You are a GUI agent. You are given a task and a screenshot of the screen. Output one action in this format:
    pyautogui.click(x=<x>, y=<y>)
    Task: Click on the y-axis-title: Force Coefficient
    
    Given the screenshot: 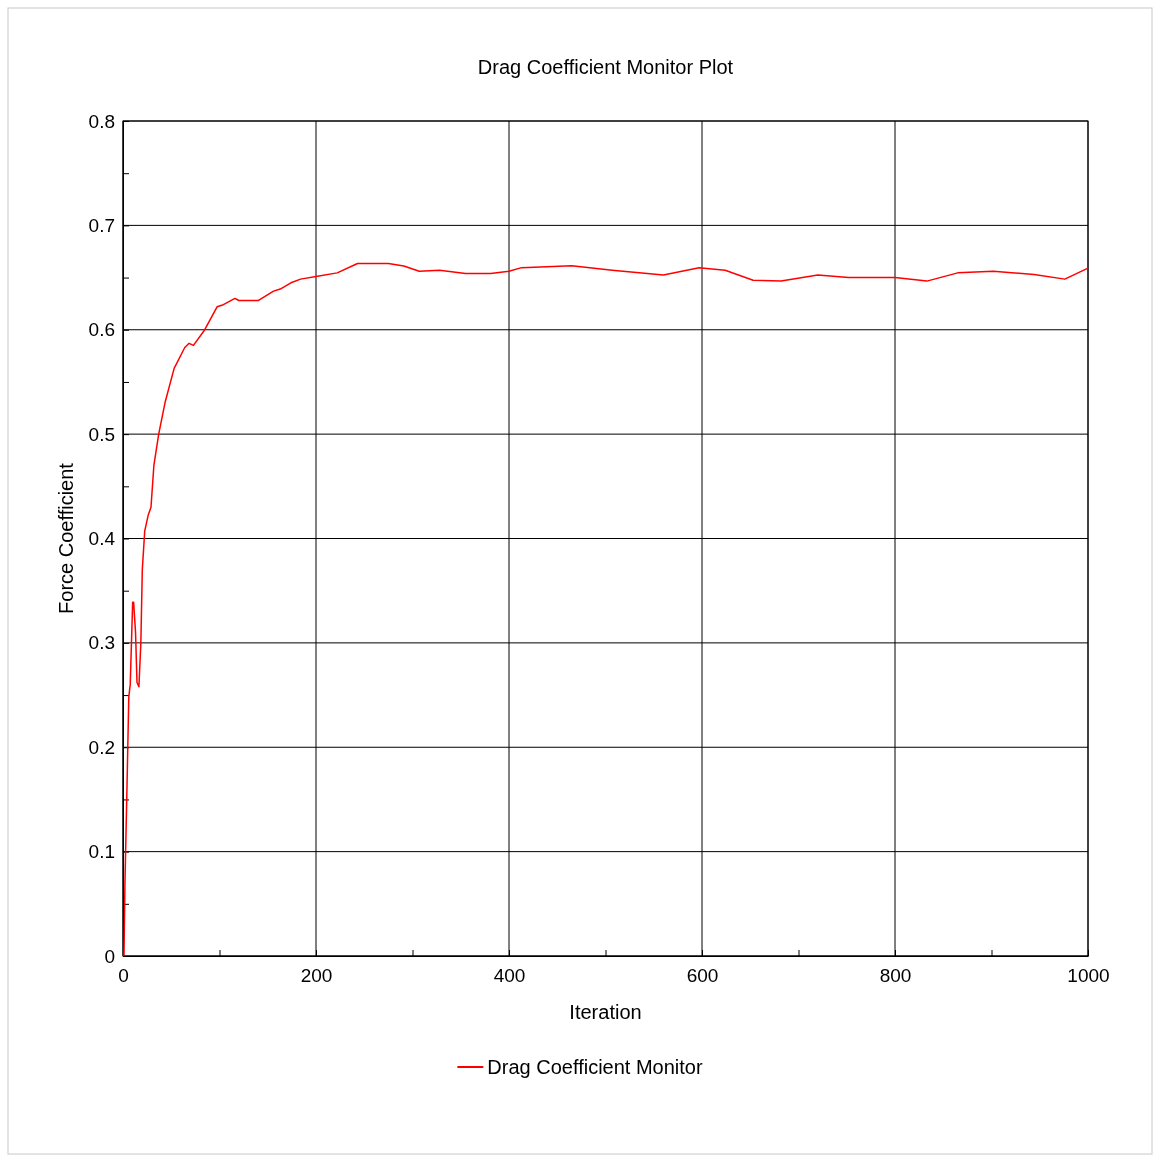 What is the action you would take?
    pyautogui.click(x=66, y=538)
    